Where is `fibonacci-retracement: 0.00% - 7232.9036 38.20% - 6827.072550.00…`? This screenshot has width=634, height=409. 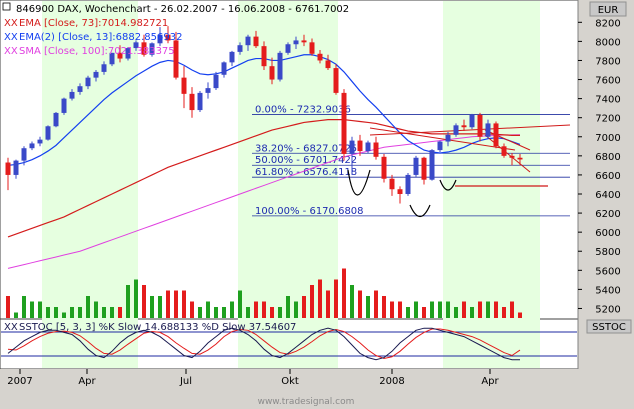 fibonacci-retracement: 0.00% - 7232.9036 38.20% - 6827.072550.00… is located at coordinates (411, 161).